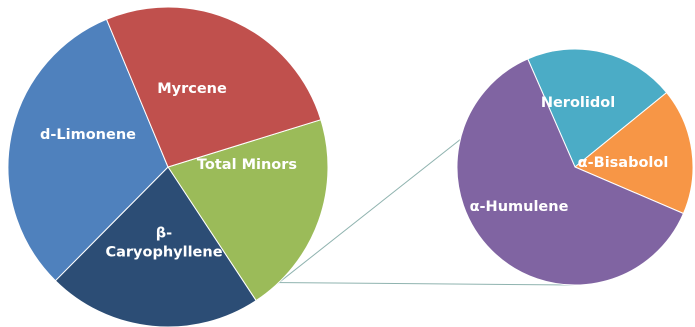 The width and height of the screenshot is (695, 327). Describe the element at coordinates (248, 210) in the screenshot. I see `main-slice-myrcene` at that location.